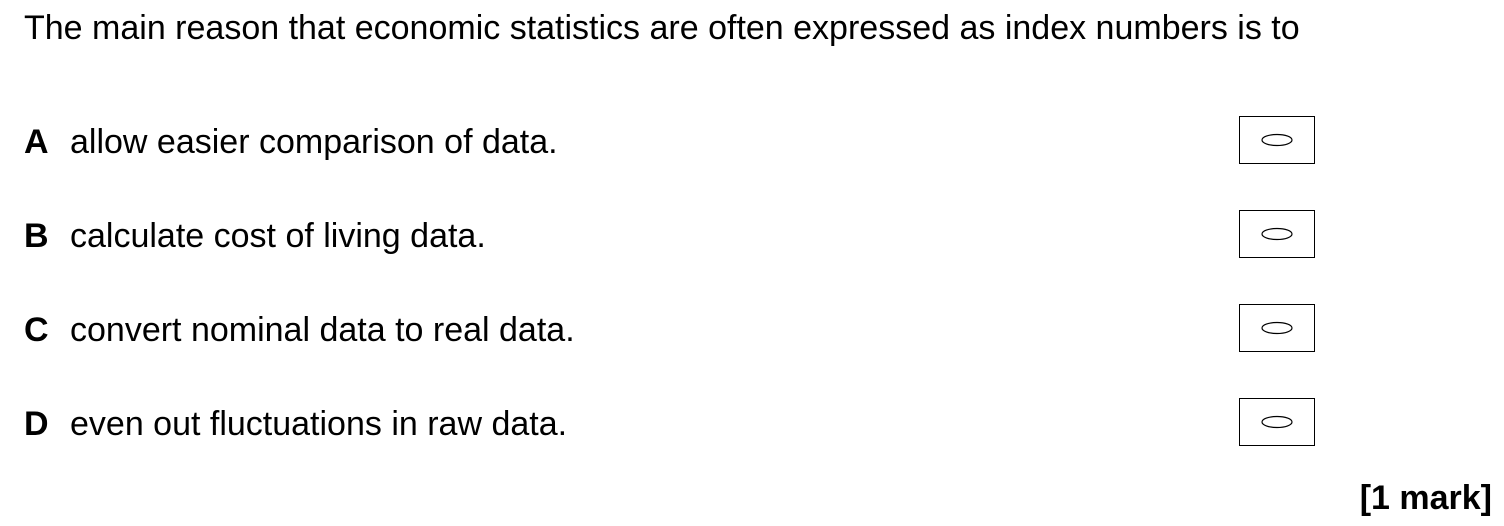 The image size is (1504, 526). I want to click on option-b-letter: B, so click(36, 236).